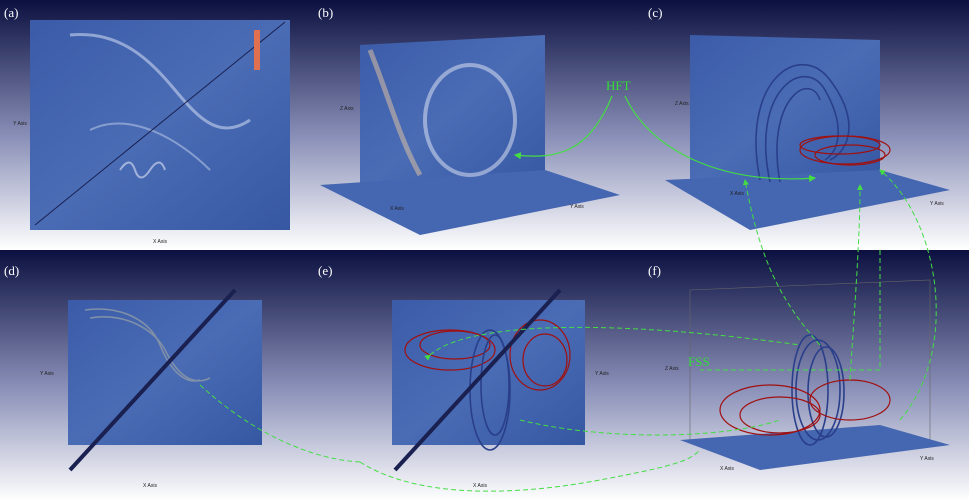 The height and width of the screenshot is (501, 969). I want to click on panel-label: (f), so click(654, 270).